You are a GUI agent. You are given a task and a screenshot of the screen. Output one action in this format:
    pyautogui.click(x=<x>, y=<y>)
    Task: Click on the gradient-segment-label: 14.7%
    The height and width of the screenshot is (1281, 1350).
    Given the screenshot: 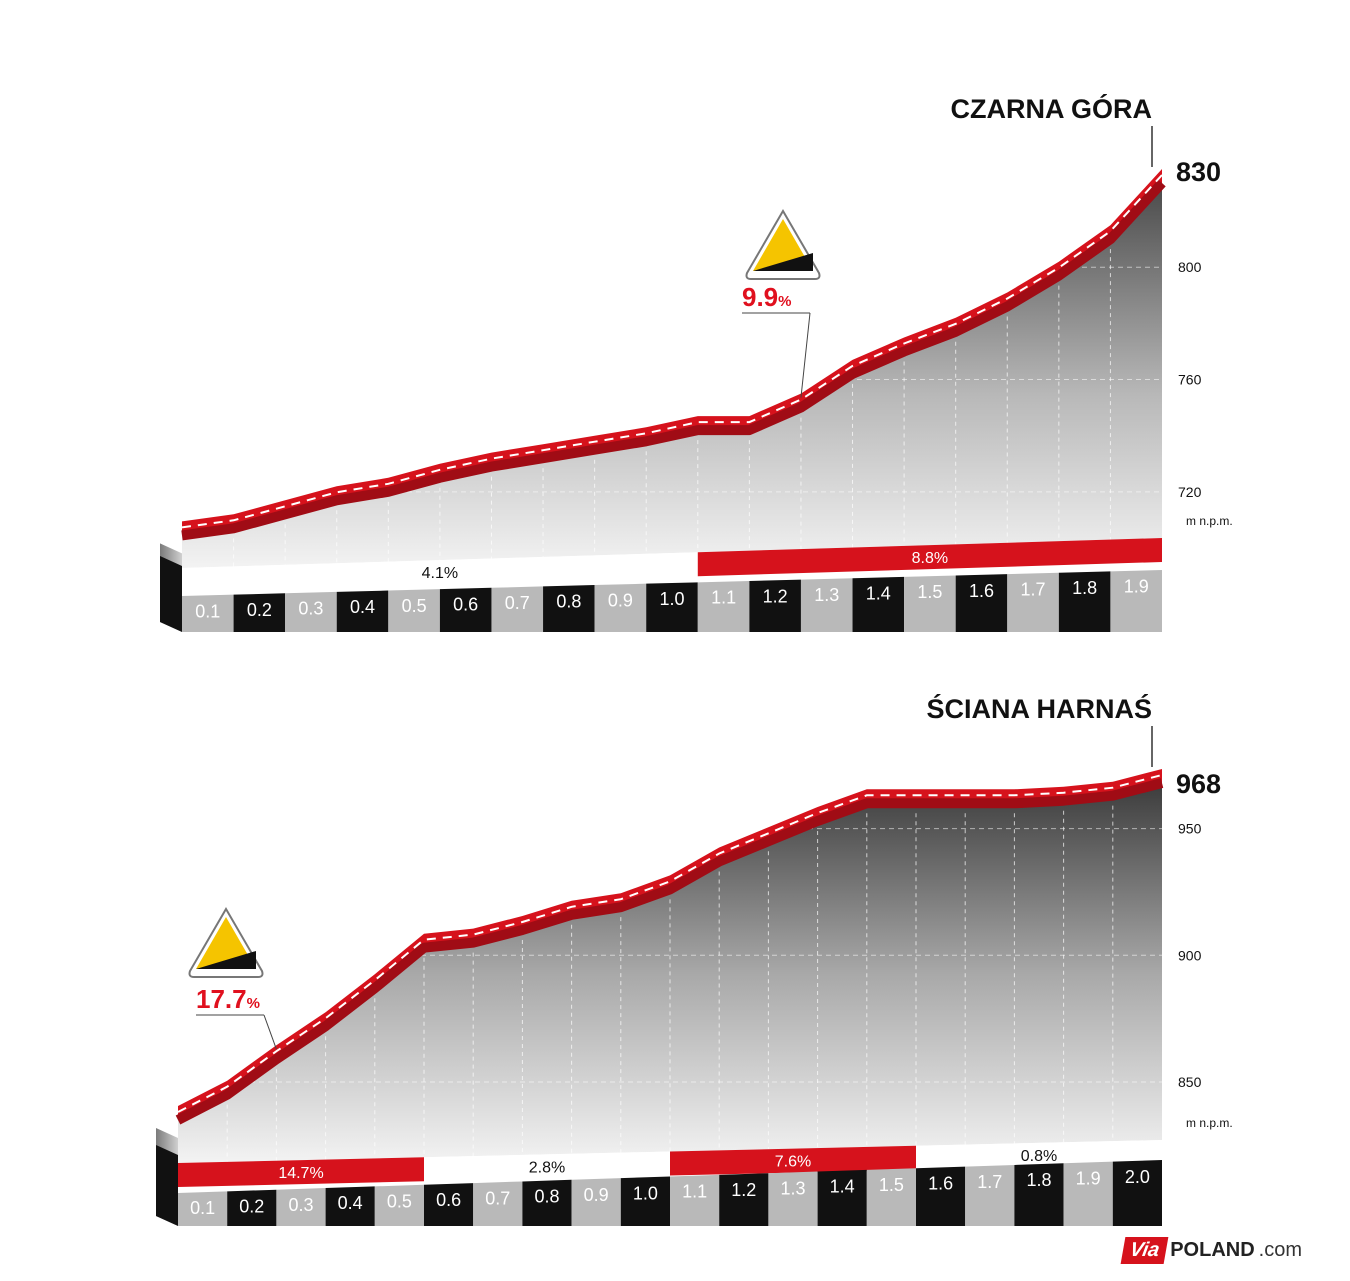 What is the action you would take?
    pyautogui.click(x=300, y=1173)
    